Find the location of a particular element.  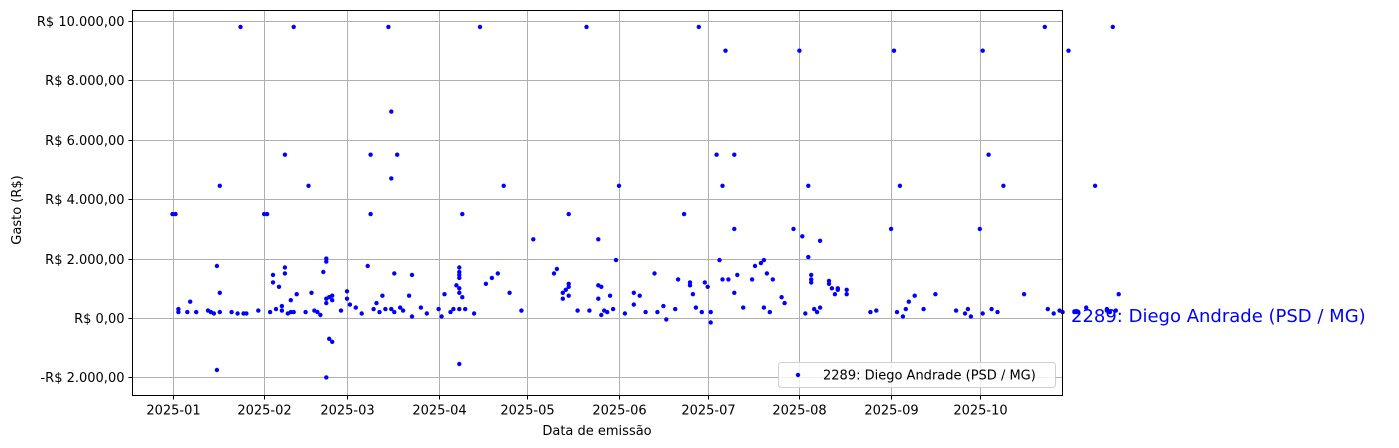

y-tick-label: R$ 10.000,00 is located at coordinates (81, 22).